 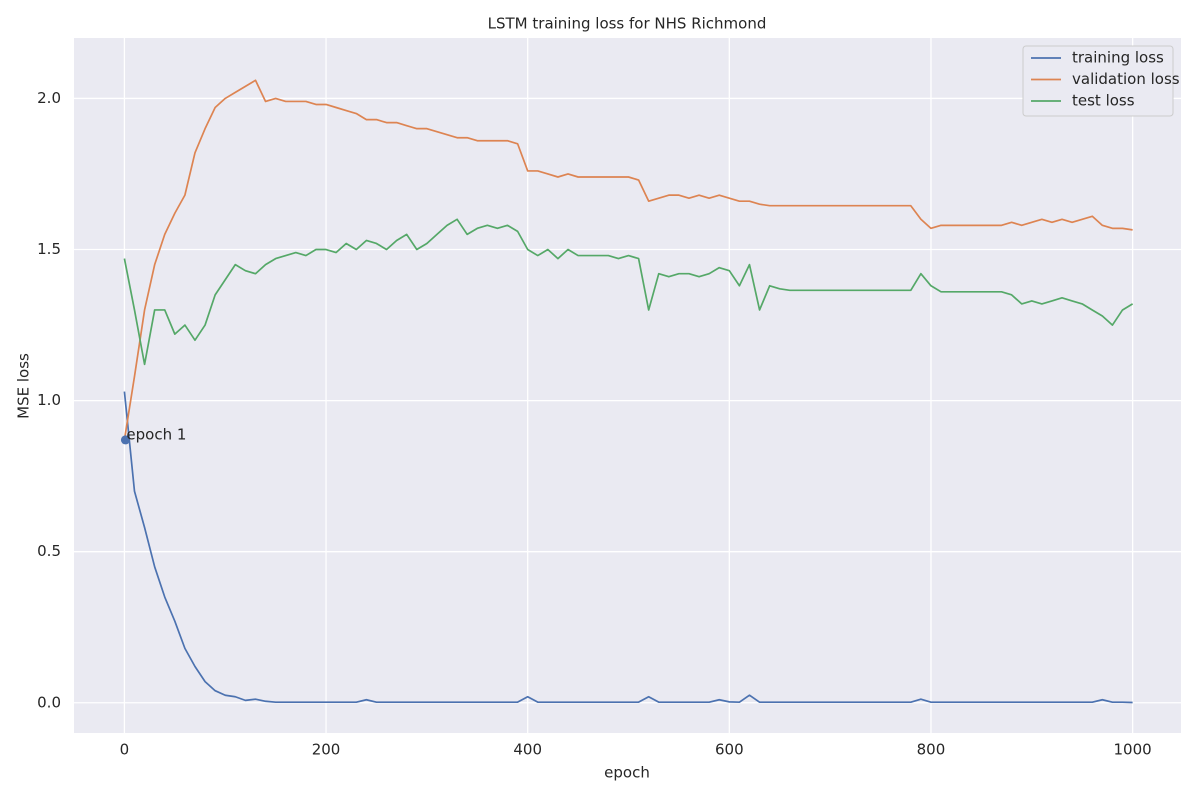 I want to click on x-tick-label: 1000, so click(x=1133, y=750).